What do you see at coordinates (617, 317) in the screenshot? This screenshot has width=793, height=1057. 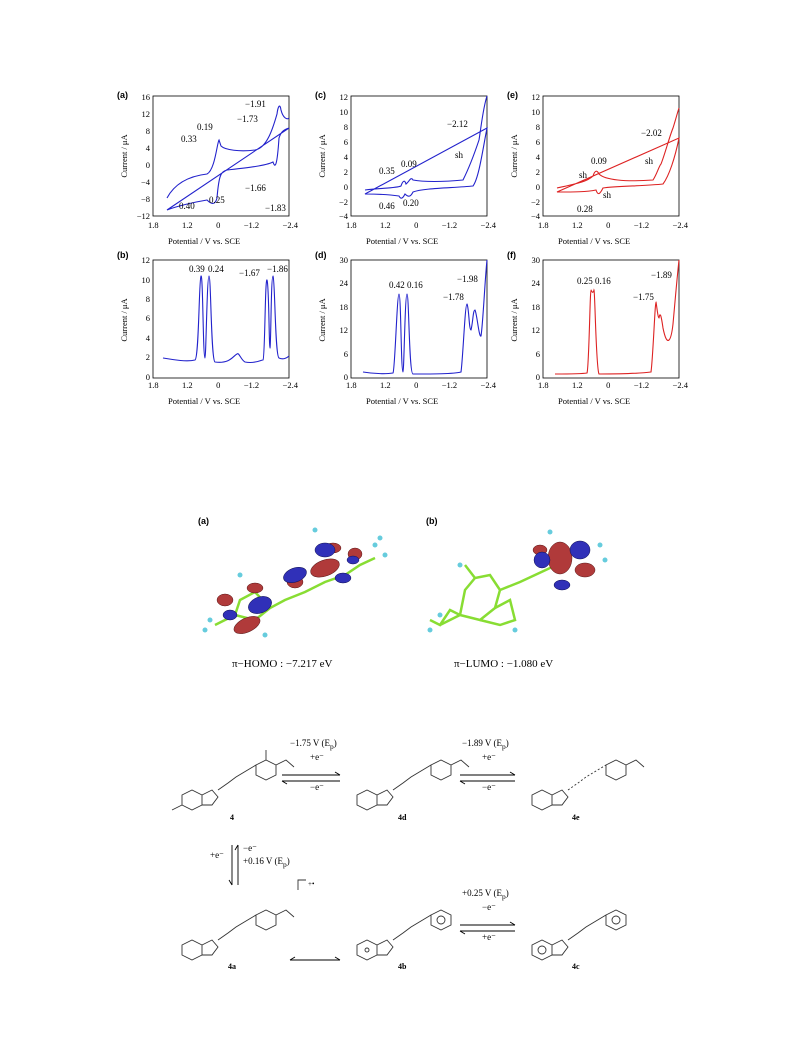 I see `panel-f-curve` at bounding box center [617, 317].